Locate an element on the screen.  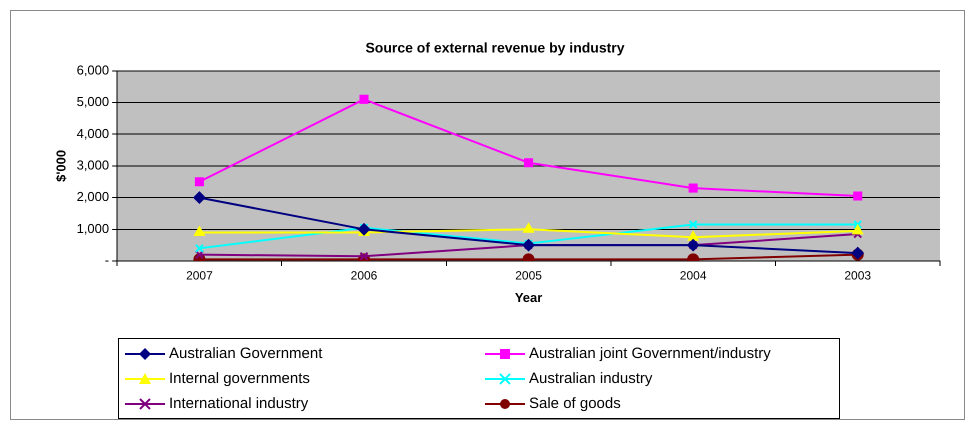
y-tick-label: 3,000 is located at coordinates (93, 164).